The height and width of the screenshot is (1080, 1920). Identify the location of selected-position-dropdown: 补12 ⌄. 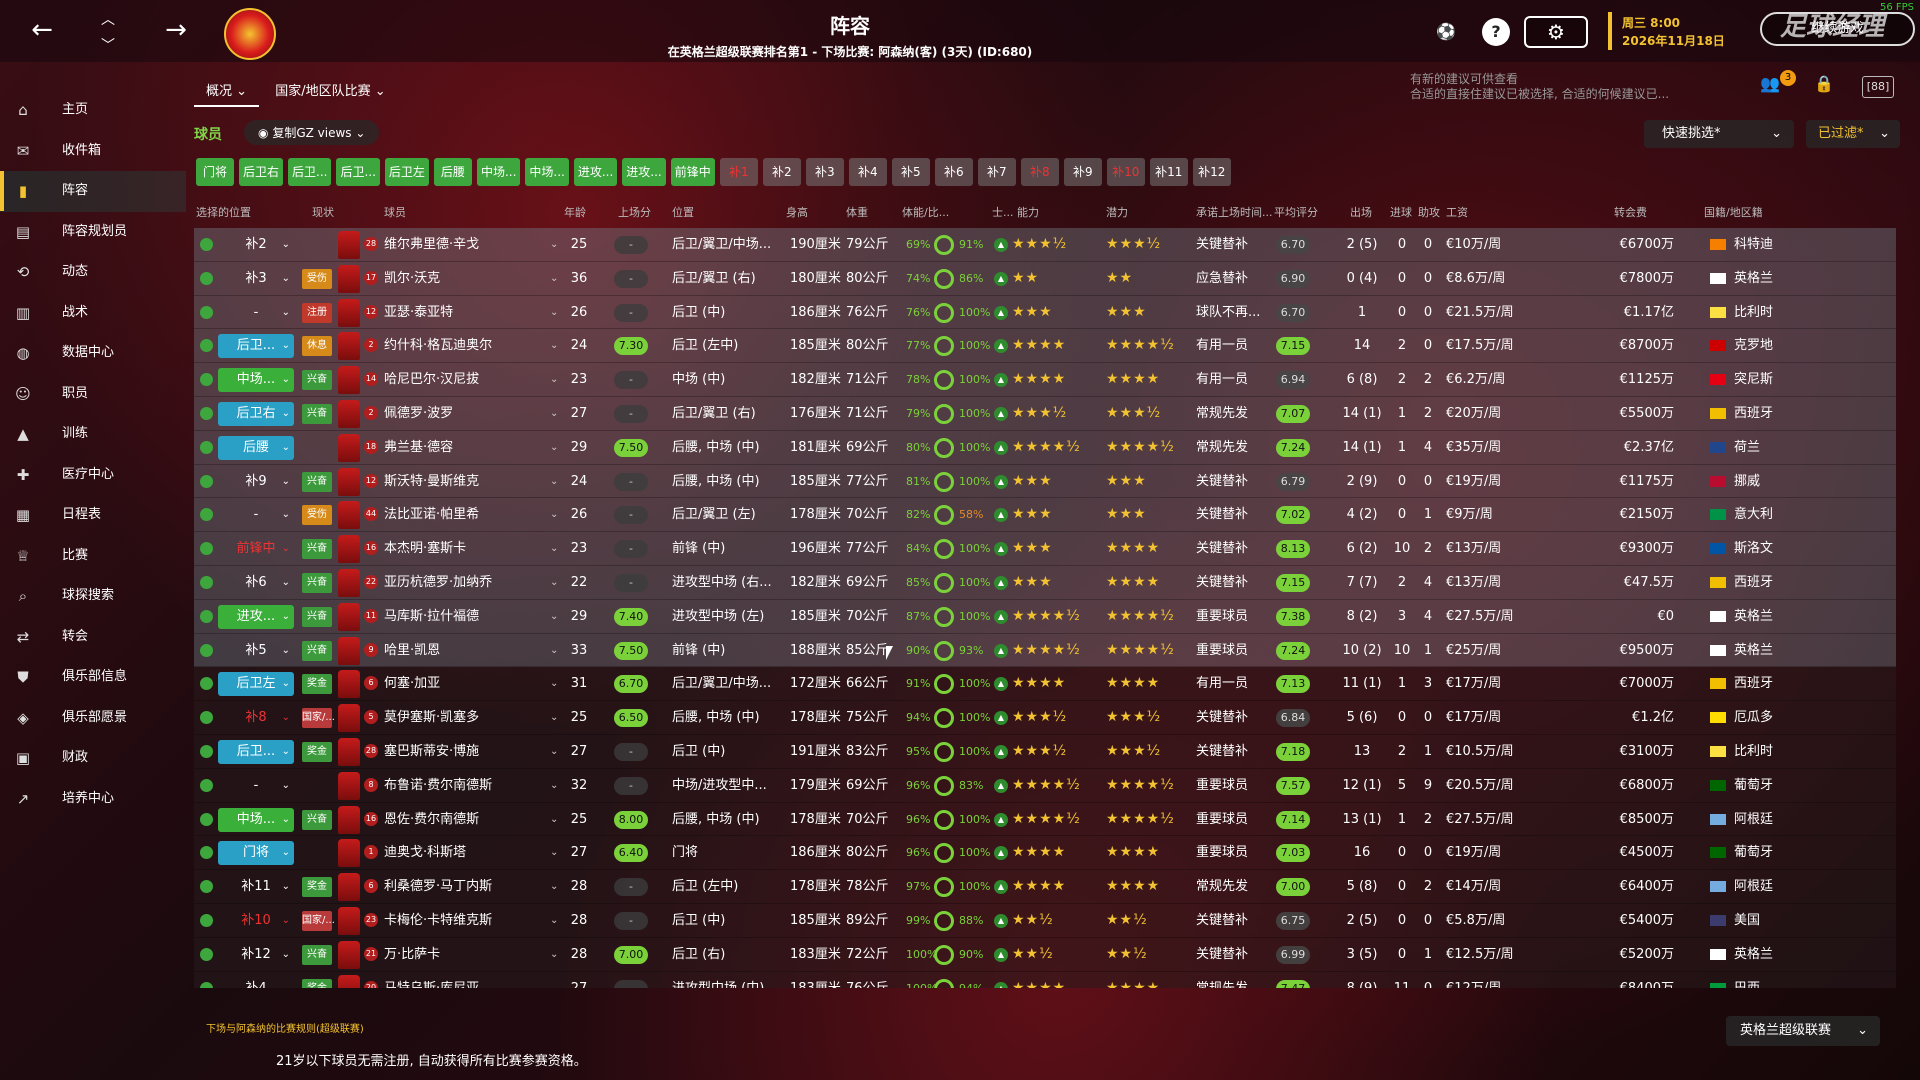
(256, 955).